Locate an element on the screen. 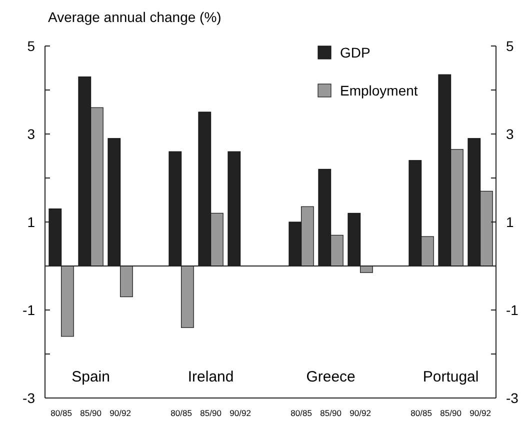 Image resolution: width=528 pixels, height=423 pixels. y-tick-label: 5 is located at coordinates (31, 46).